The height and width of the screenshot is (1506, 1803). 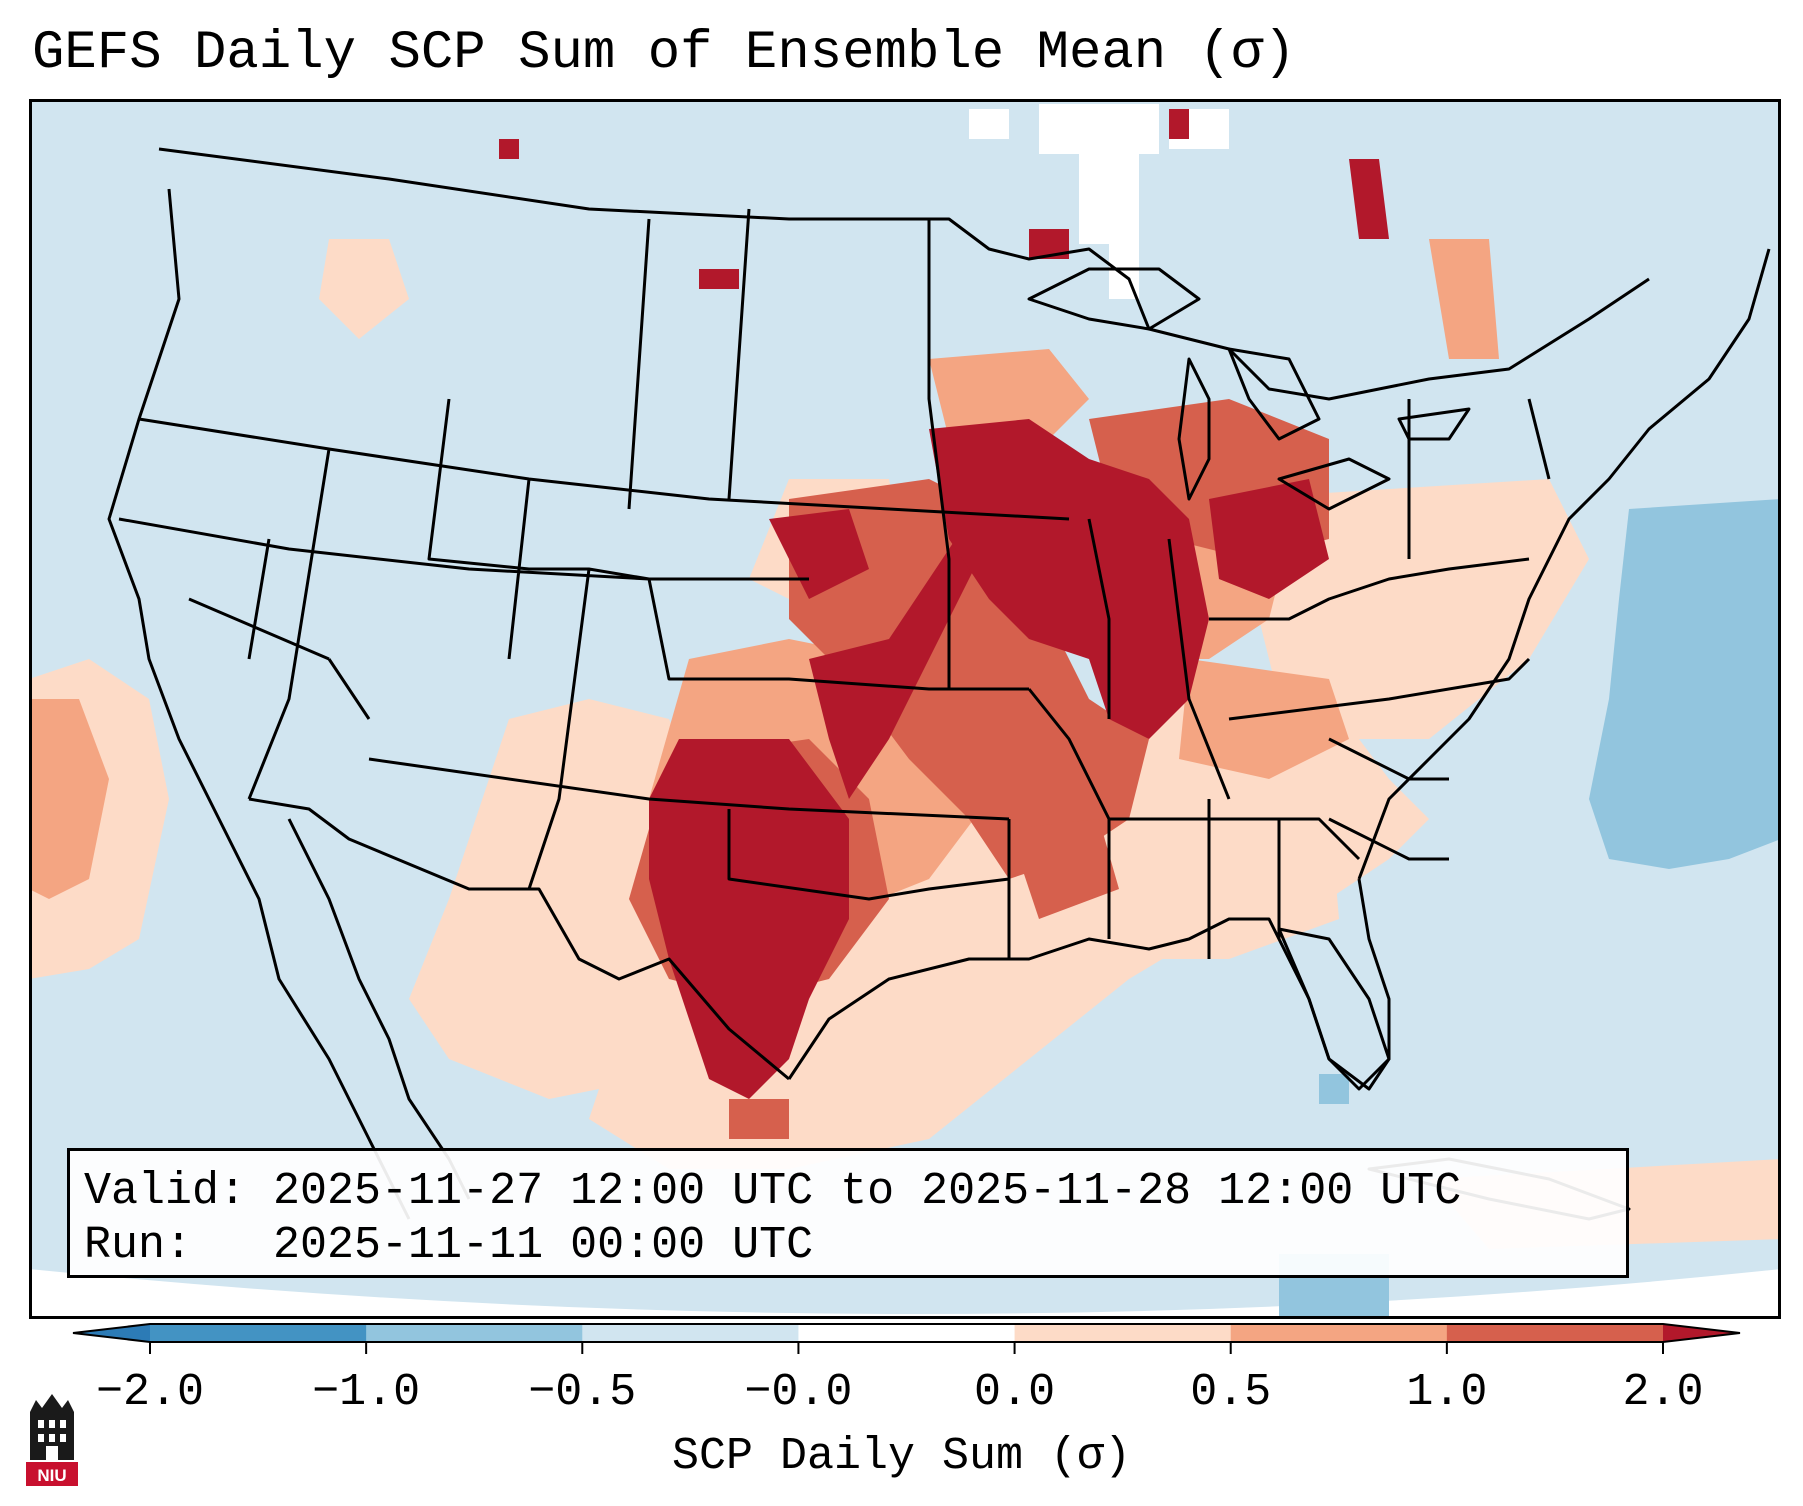 What do you see at coordinates (1663, 1392) in the screenshot?
I see `colorbar-tick-label: 2.0` at bounding box center [1663, 1392].